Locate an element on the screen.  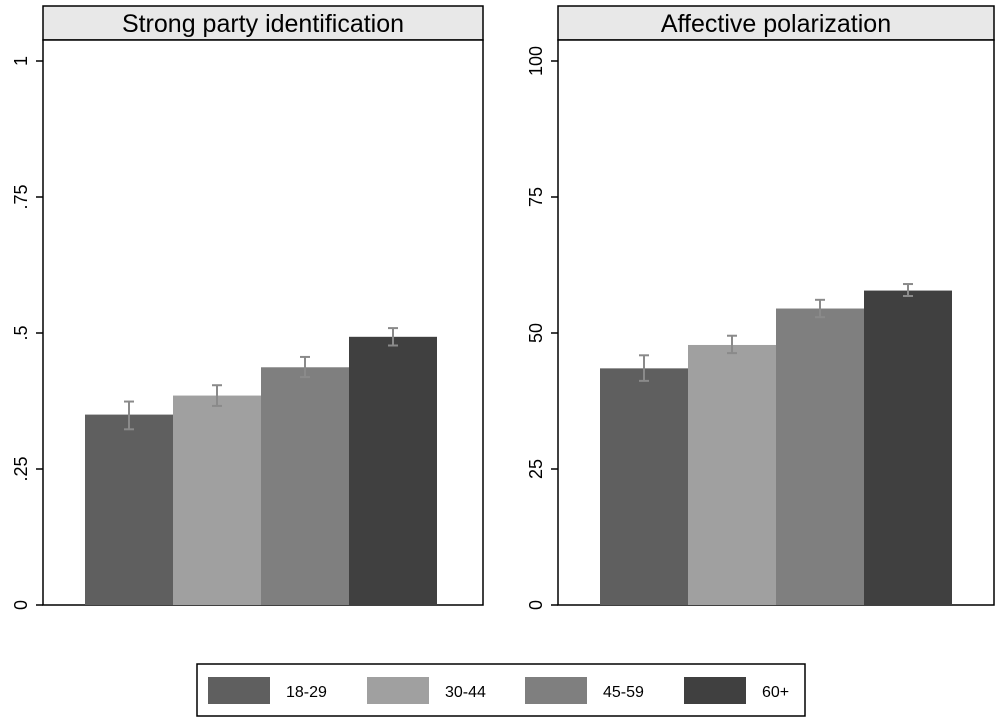
y-tick-label-right-1: 25 is located at coordinates (536, 469).